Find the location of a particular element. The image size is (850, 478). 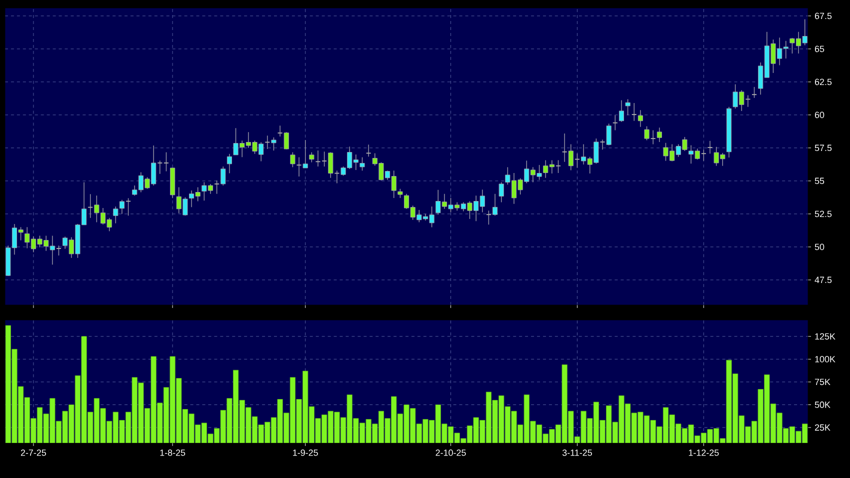

y-tick-label: 47.5 is located at coordinates (823, 280).